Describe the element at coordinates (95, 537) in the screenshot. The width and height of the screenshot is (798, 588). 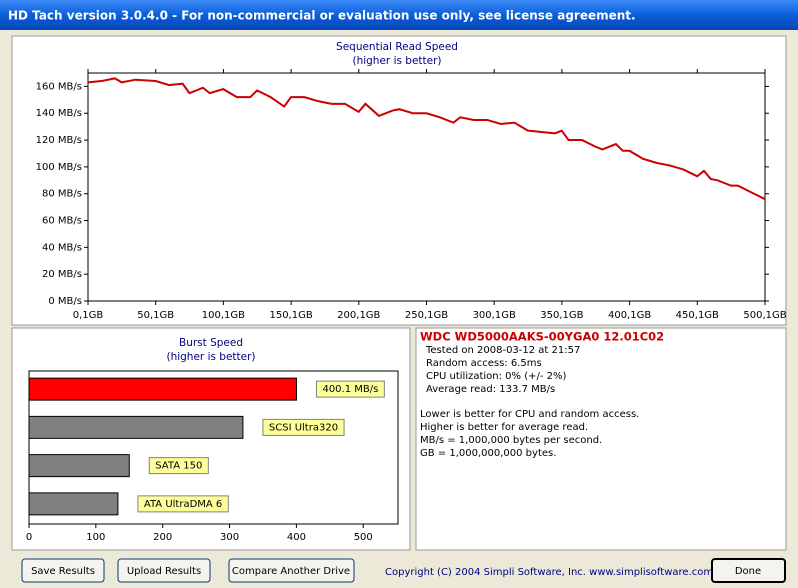
I see `x-tick-label: 100` at that location.